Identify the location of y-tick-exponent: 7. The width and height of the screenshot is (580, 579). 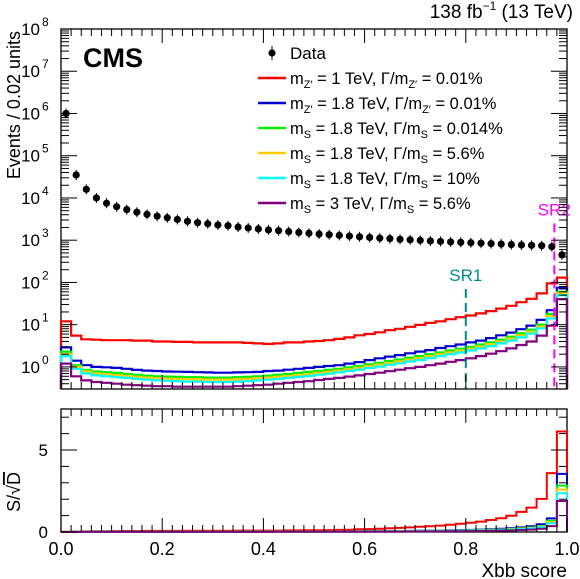
(45, 64).